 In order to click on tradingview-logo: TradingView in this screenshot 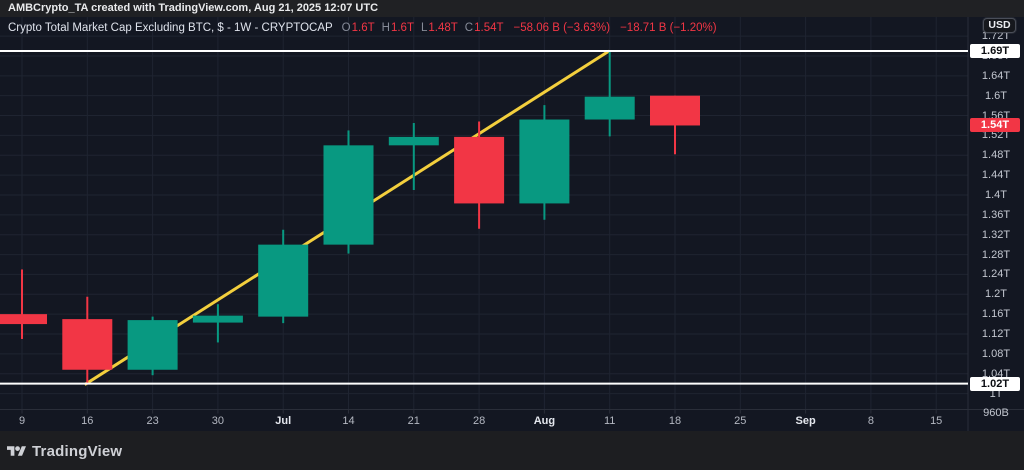, I will do `click(64, 451)`.